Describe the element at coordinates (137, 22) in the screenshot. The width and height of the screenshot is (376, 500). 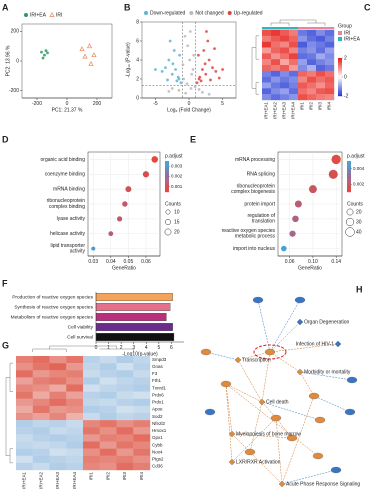
I see `y-tick-label: 8` at that location.